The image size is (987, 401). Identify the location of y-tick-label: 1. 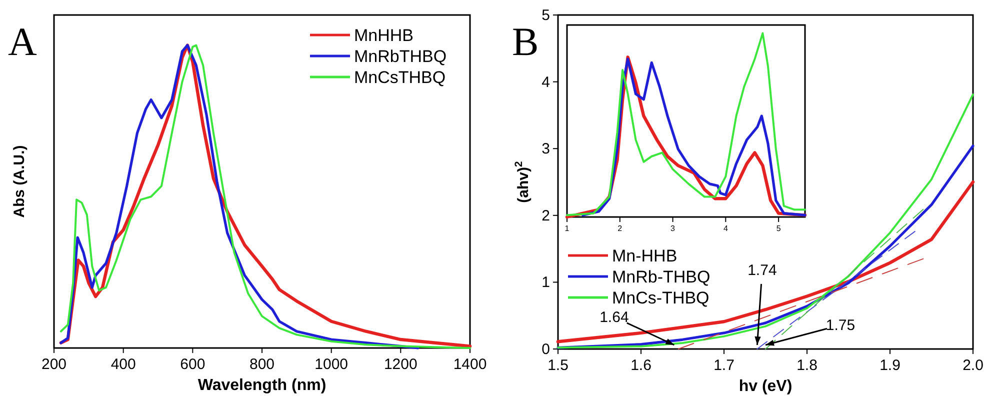
(546, 283).